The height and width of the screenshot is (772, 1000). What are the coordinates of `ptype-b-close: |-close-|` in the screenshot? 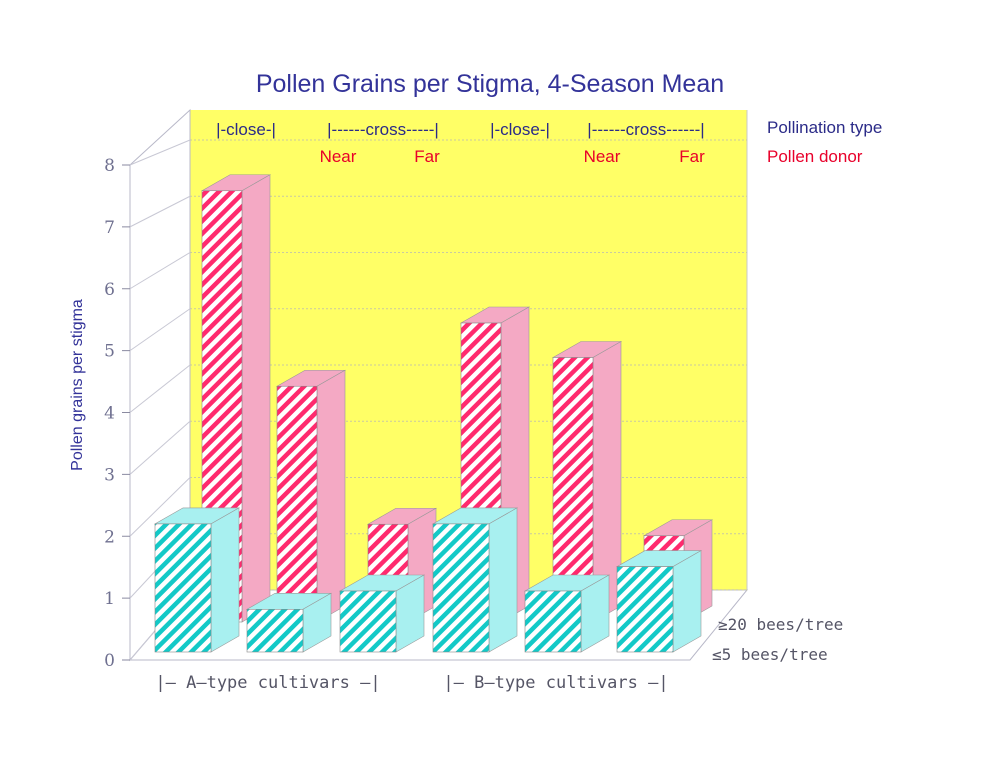 It's located at (520, 129).